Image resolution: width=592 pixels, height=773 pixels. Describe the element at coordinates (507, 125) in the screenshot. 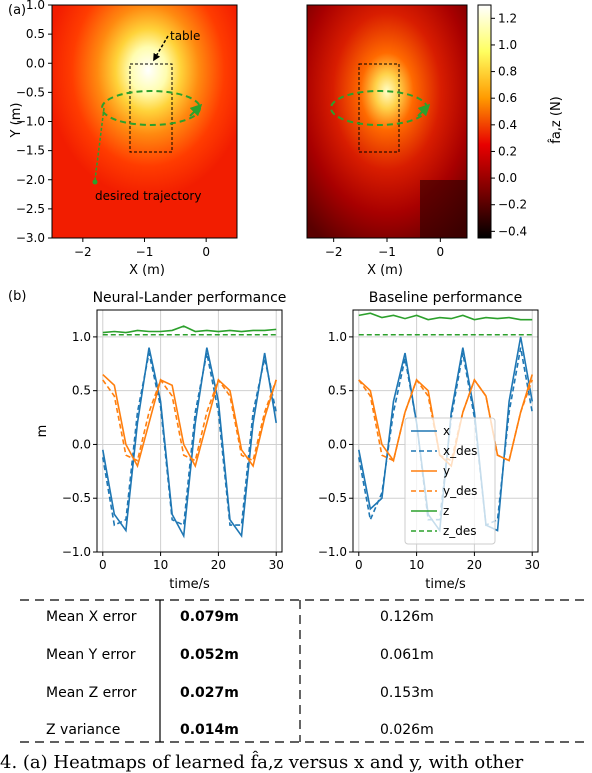

I see `colorbar-tick-label: 0.4` at that location.